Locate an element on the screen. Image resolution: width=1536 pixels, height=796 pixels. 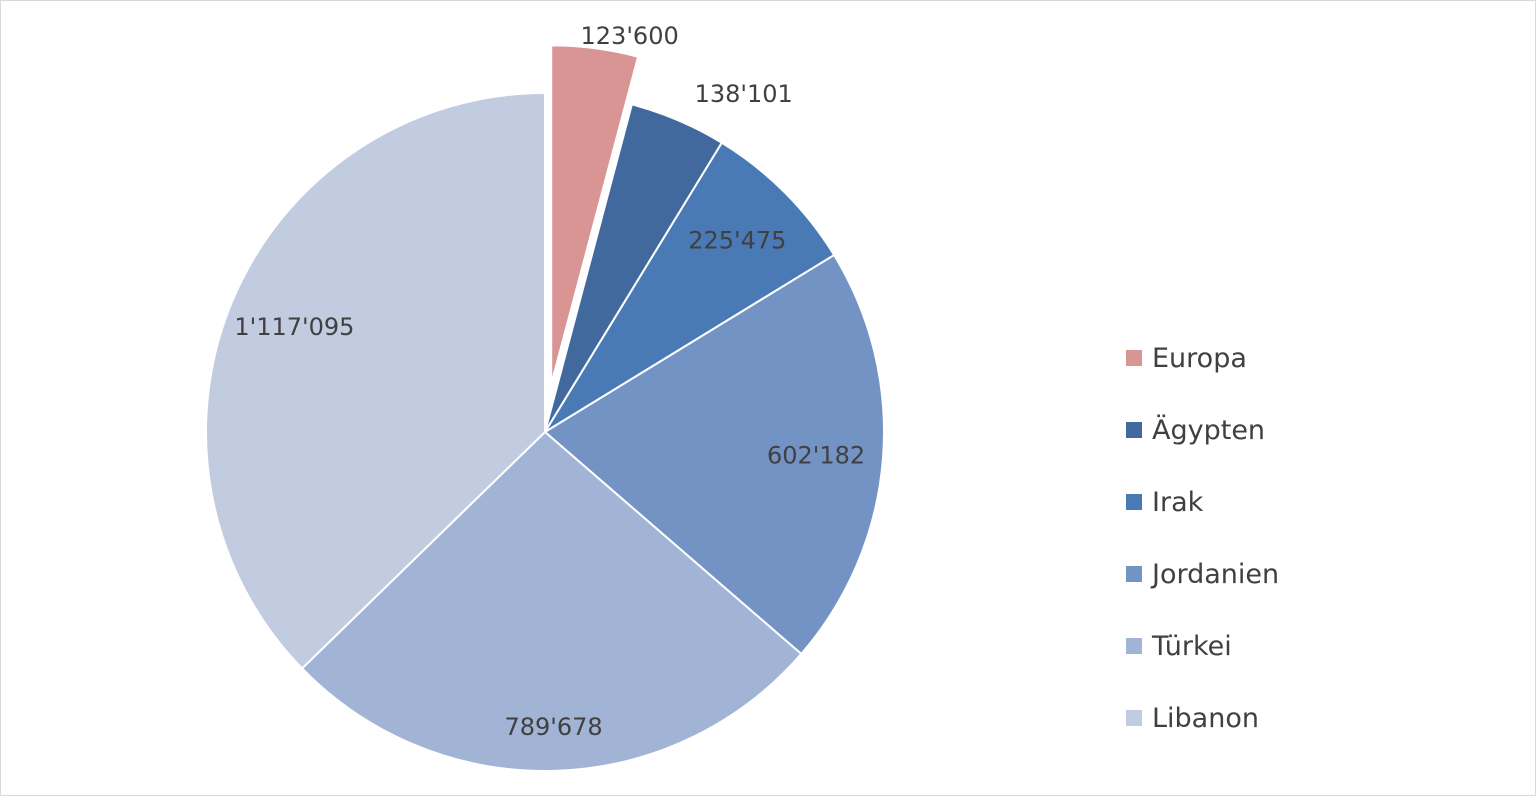
legend-item: Europa is located at coordinates (1202, 358).